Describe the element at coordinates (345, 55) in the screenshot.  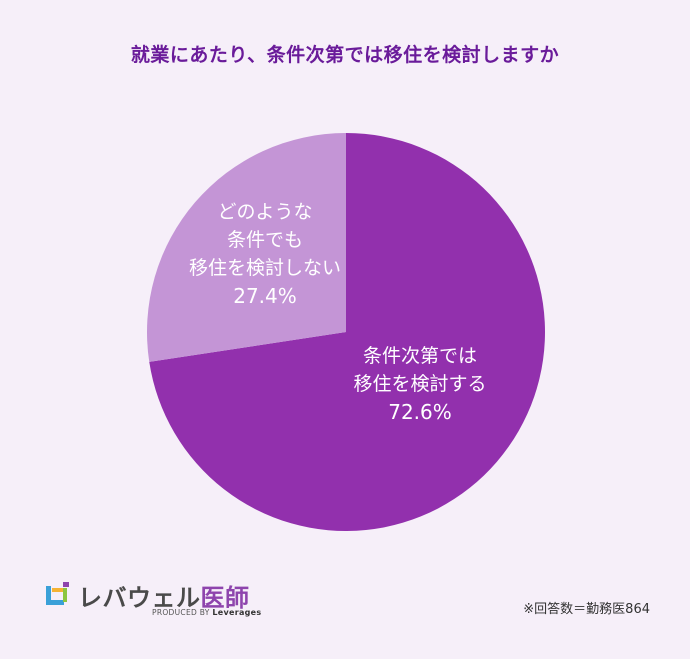
I see `chart-title: 就業にあたり、条件次第では移住を検討しますか` at that location.